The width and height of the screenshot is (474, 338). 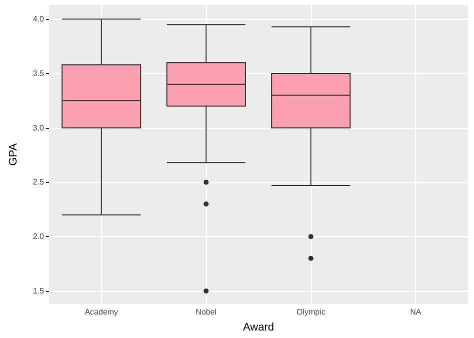 I want to click on y-tick-label: 3.0, so click(x=38, y=127).